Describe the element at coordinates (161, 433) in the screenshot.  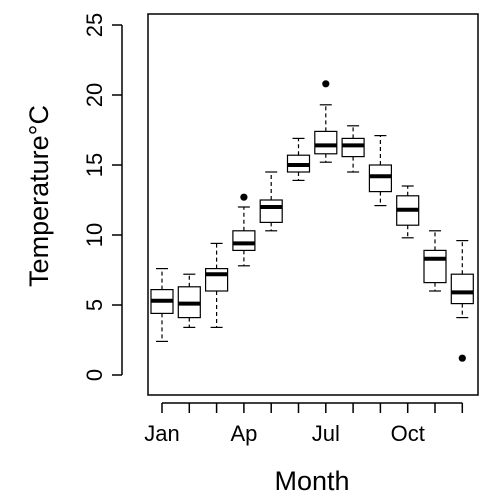
I see `x-tick-label: Jan` at that location.